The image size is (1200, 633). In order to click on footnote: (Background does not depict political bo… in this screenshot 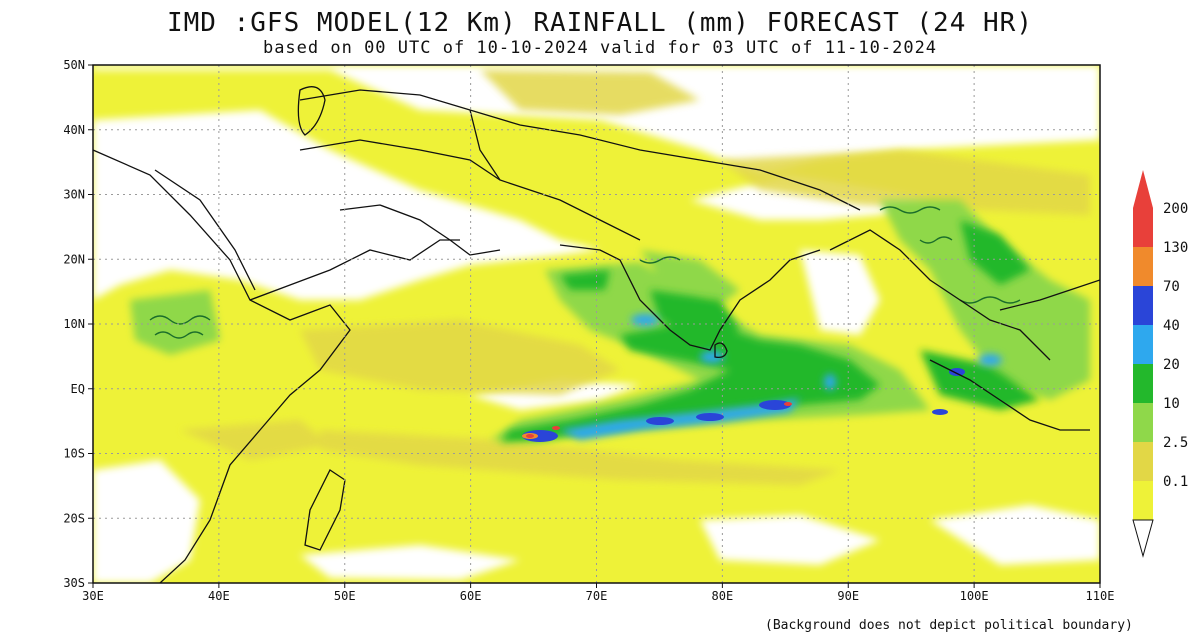, I will do `click(949, 625)`.